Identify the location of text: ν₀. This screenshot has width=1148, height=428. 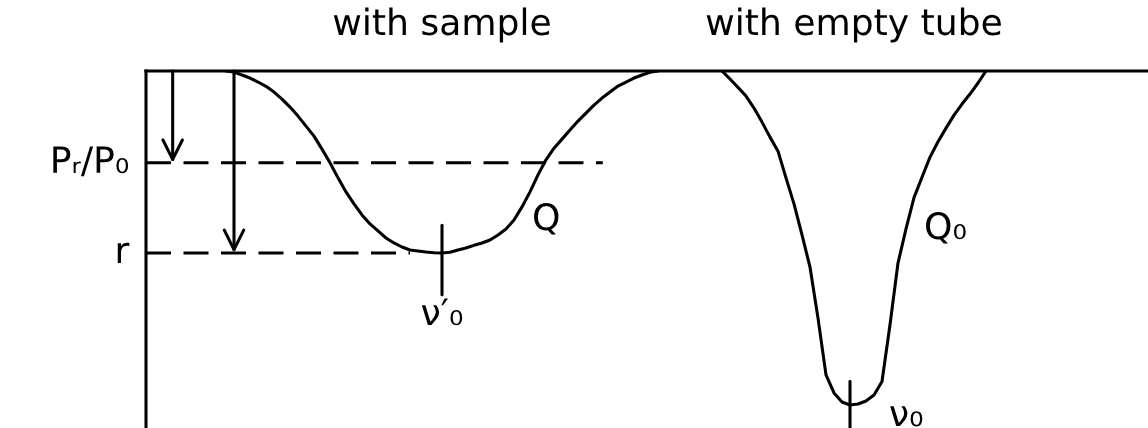
(906, 416).